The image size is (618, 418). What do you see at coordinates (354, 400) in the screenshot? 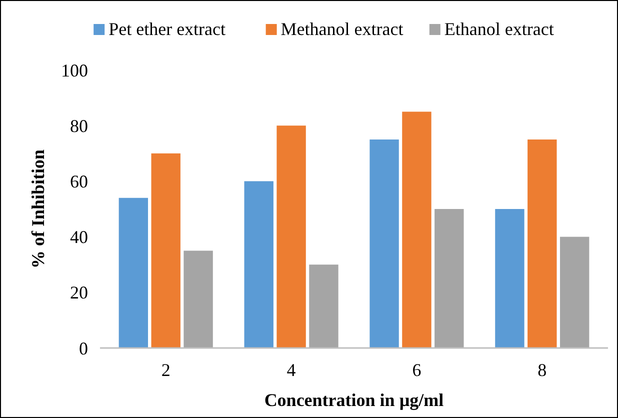
I see `x-axis-title: Concentration in µg/ml` at bounding box center [354, 400].